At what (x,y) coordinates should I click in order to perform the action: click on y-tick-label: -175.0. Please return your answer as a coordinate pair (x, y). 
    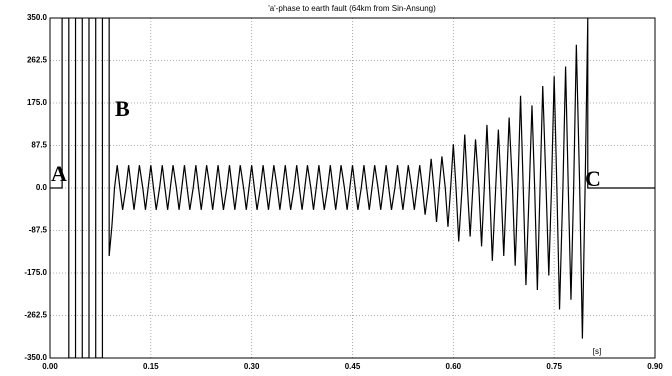
    Looking at the image, I should click on (35, 272).